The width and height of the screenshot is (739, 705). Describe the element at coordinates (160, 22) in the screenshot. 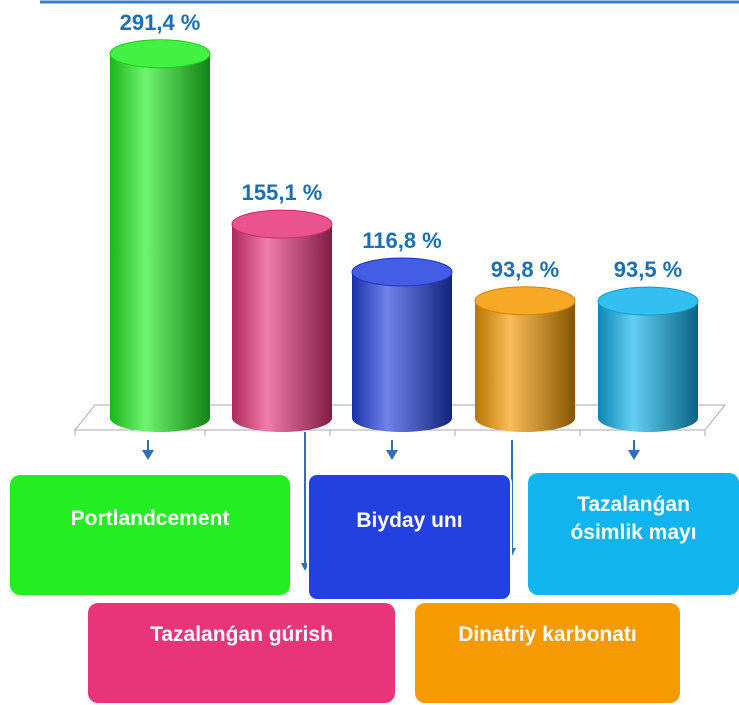

I see `value-label: 291,4 %` at that location.